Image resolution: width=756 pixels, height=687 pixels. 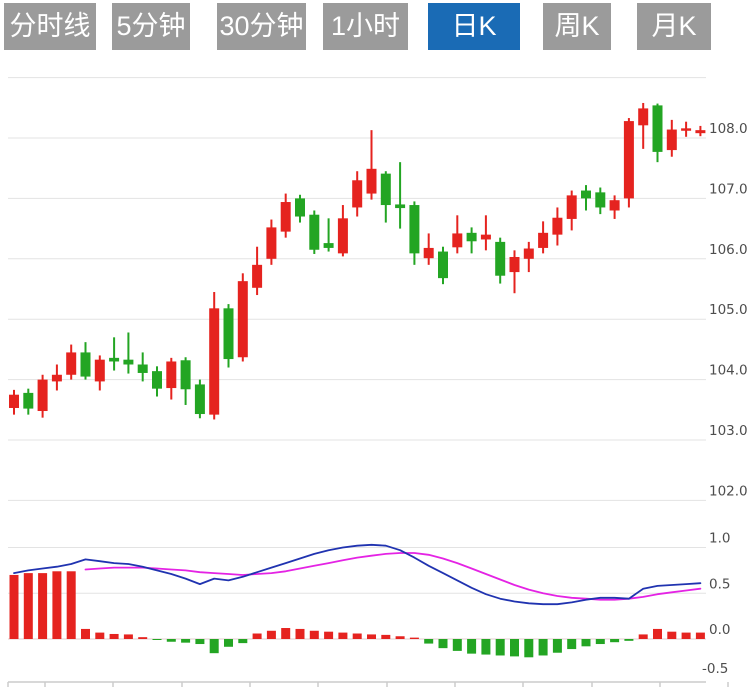 What do you see at coordinates (728, 189) in the screenshot?
I see `price-axis-label: 107.0` at bounding box center [728, 189].